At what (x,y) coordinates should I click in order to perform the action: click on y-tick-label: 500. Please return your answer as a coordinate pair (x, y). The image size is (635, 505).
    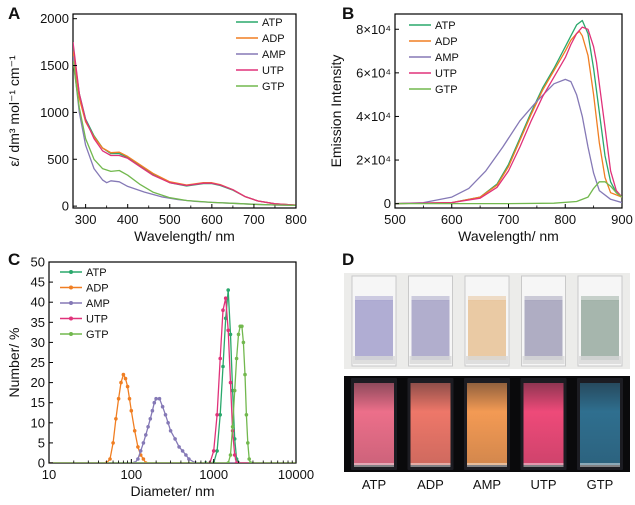
    Looking at the image, I should click on (58, 159).